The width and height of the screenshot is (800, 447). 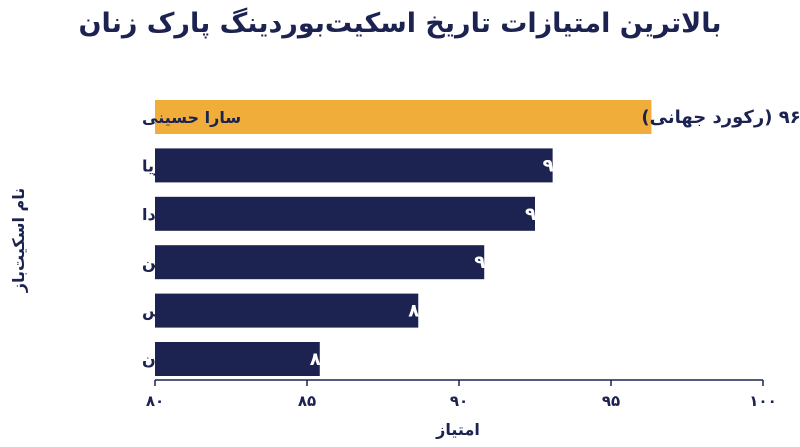 I want to click on bar-value-label-0: ۹۶/۳۳ (رکورد جهانی), so click(x=720, y=117).